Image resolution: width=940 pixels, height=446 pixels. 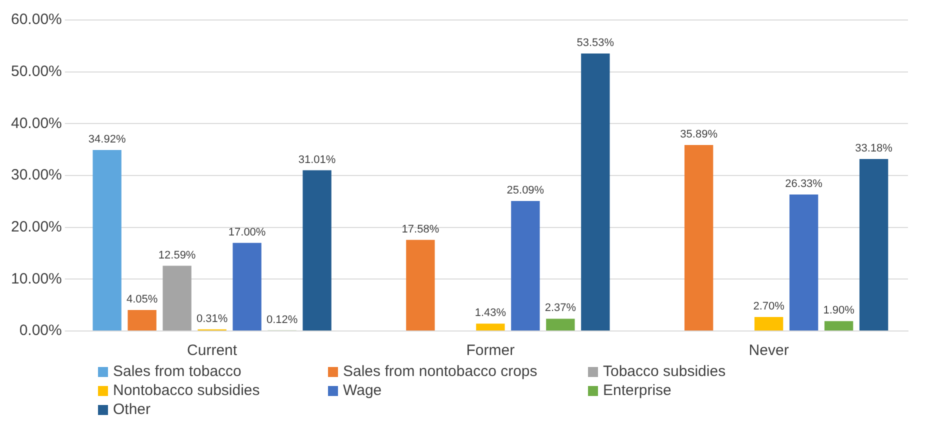 I want to click on data-label: 33.18%, so click(x=874, y=148).